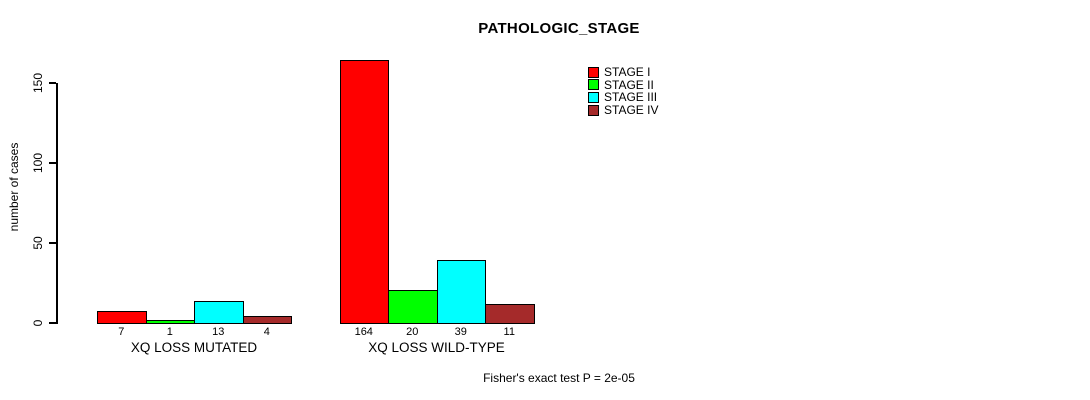 The width and height of the screenshot is (1090, 400). Describe the element at coordinates (627, 72) in the screenshot. I see `legend-item-label: STAGE I` at that location.